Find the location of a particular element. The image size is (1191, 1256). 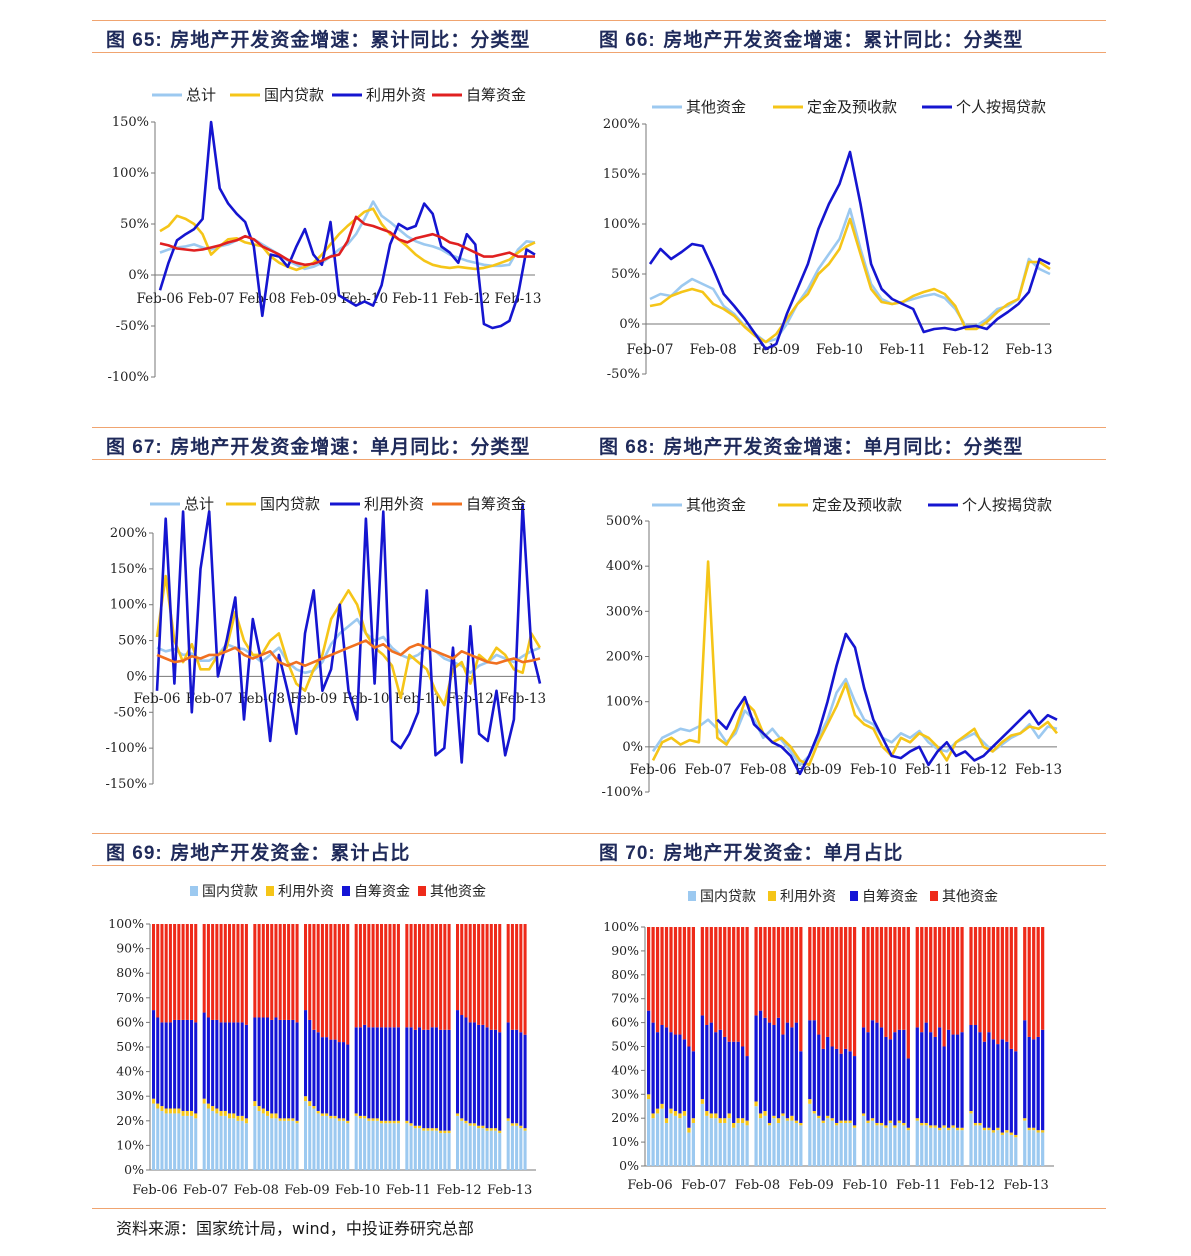

legend-label: 个人按揭贷款 is located at coordinates (1001, 107).